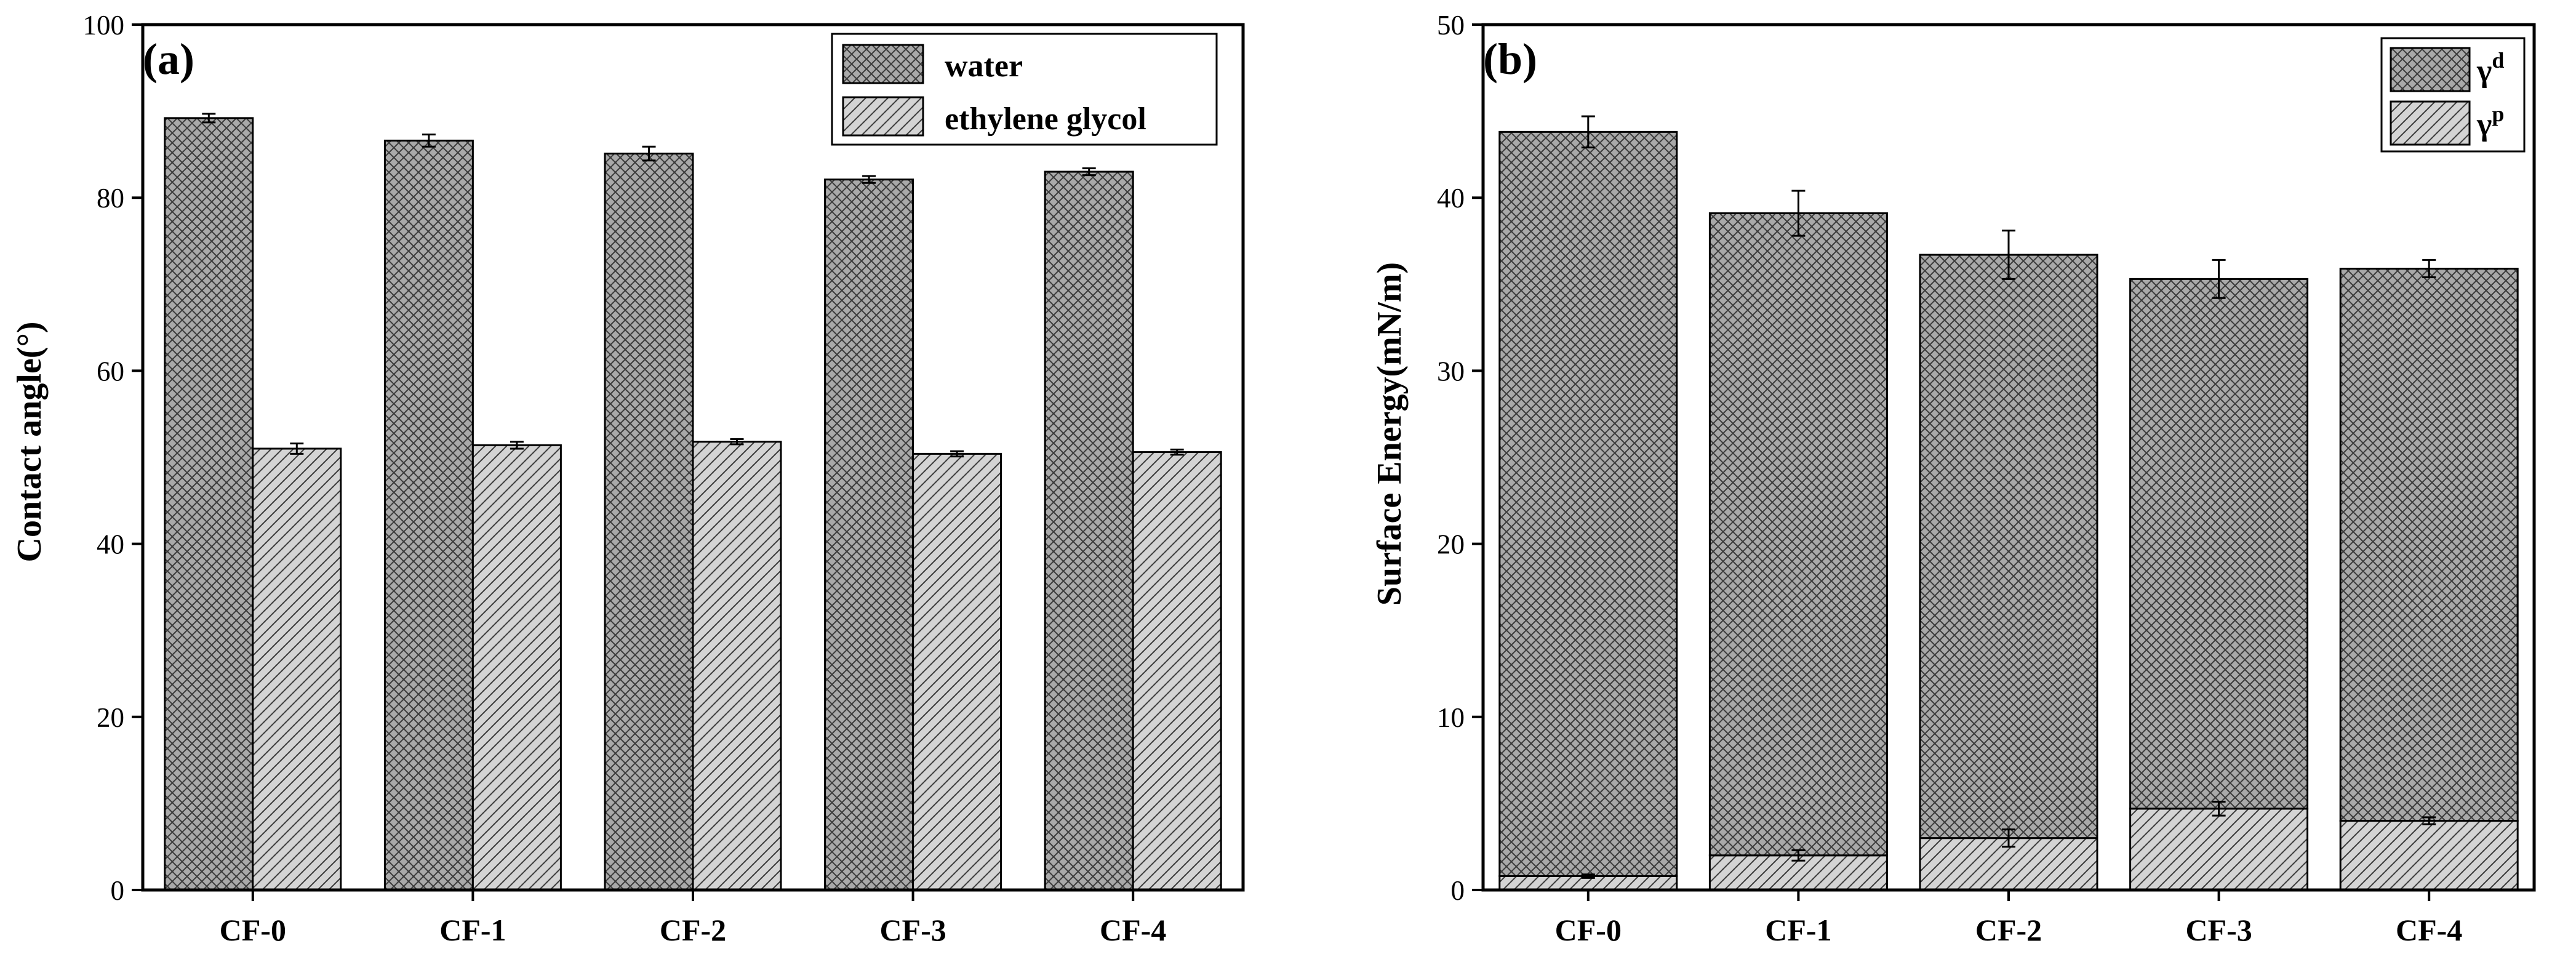 This screenshot has height=954, width=2576. What do you see at coordinates (1451, 371) in the screenshot?
I see `panel-b-y-tick-label-3: 30` at bounding box center [1451, 371].